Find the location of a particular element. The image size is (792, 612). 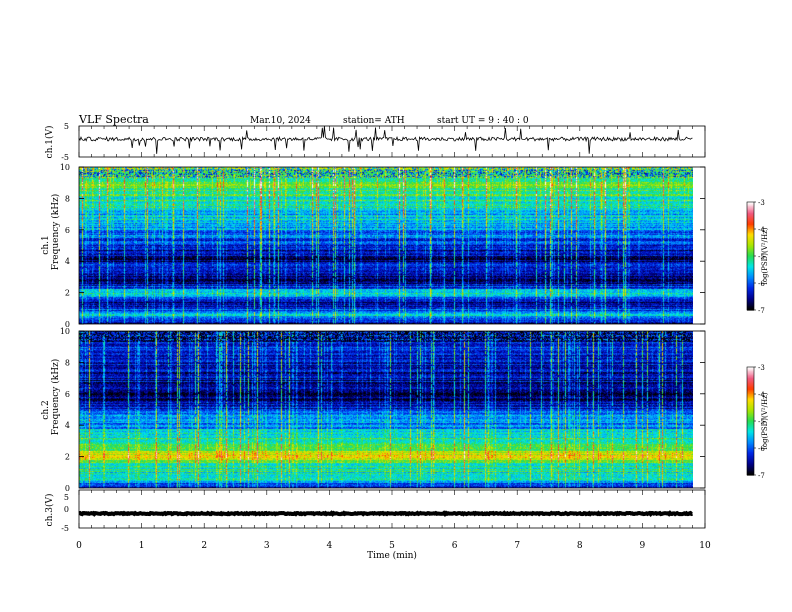

ch3-ytick-0: 0 is located at coordinates (66, 509).